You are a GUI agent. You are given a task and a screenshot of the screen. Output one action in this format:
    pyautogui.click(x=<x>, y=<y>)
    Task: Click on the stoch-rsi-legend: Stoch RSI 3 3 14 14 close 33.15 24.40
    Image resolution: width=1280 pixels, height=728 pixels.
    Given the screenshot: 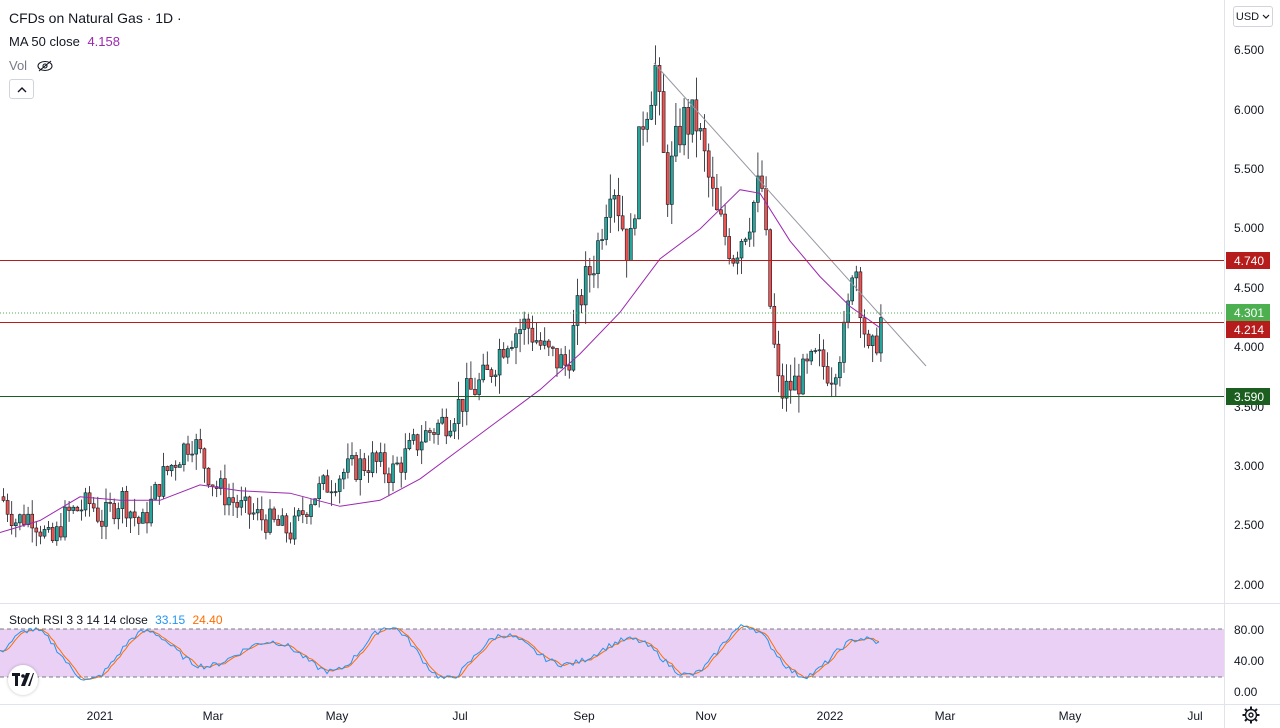 What is the action you would take?
    pyautogui.click(x=116, y=620)
    